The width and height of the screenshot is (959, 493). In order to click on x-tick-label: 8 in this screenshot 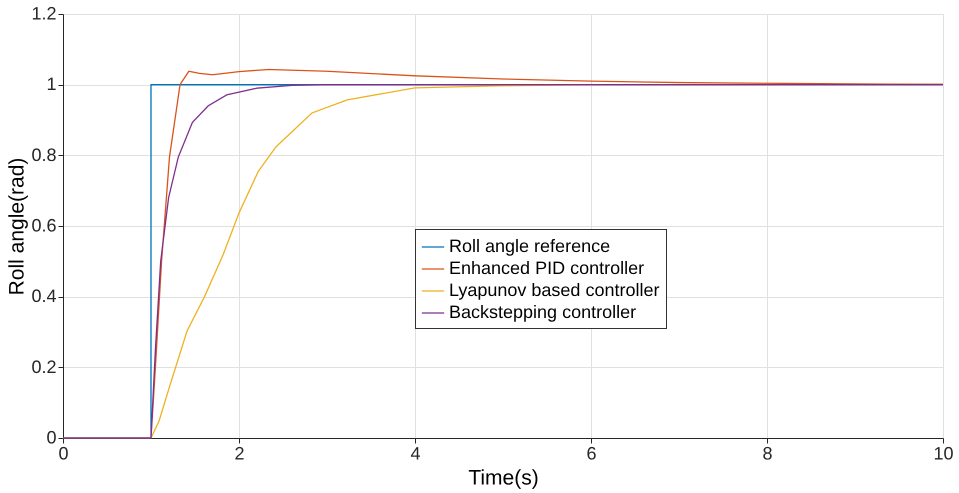, I will do `click(767, 454)`.